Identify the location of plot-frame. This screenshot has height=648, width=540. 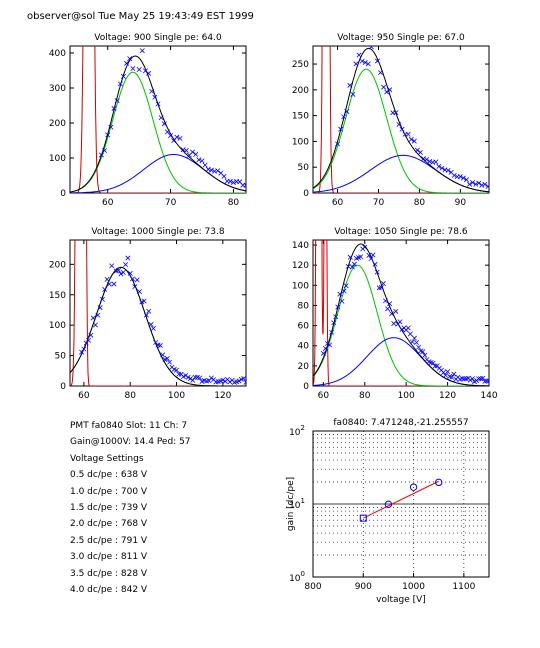
(158, 119).